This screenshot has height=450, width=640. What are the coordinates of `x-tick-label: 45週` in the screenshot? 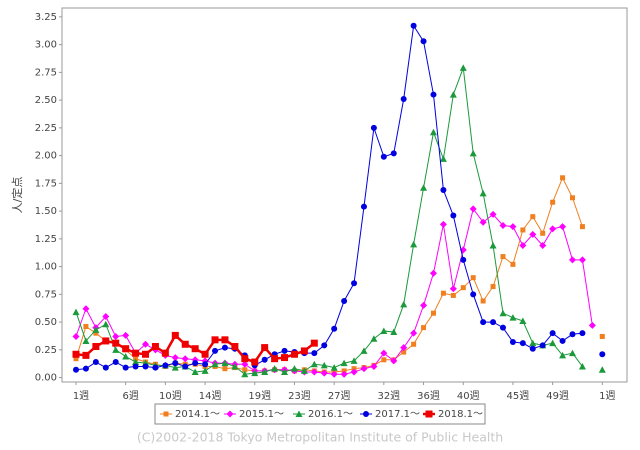 It's located at (518, 396).